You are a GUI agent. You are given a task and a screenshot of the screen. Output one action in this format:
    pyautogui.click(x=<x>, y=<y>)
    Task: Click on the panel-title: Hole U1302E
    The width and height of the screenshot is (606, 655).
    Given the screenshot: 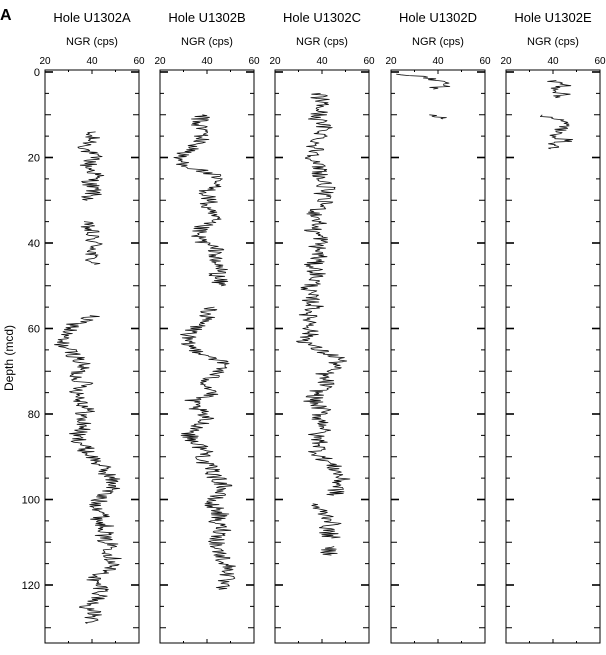 What is the action you would take?
    pyautogui.click(x=553, y=17)
    